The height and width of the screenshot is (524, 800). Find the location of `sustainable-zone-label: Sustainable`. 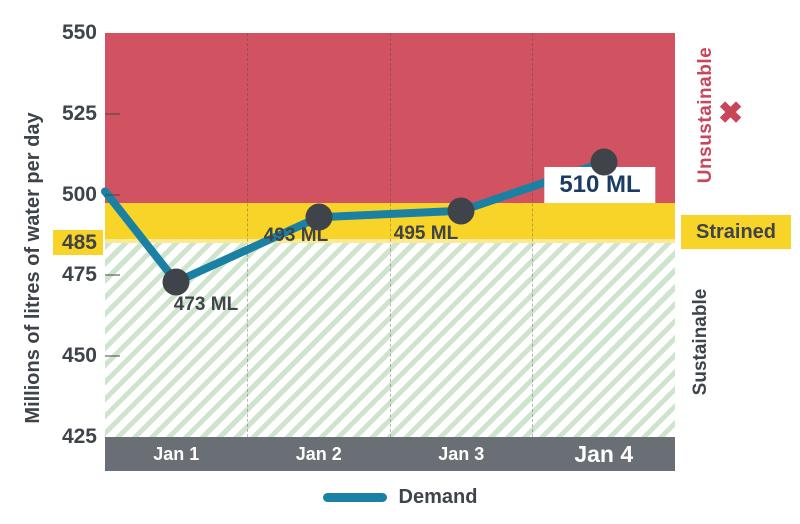

sustainable-zone-label: Sustainable is located at coordinates (700, 342).